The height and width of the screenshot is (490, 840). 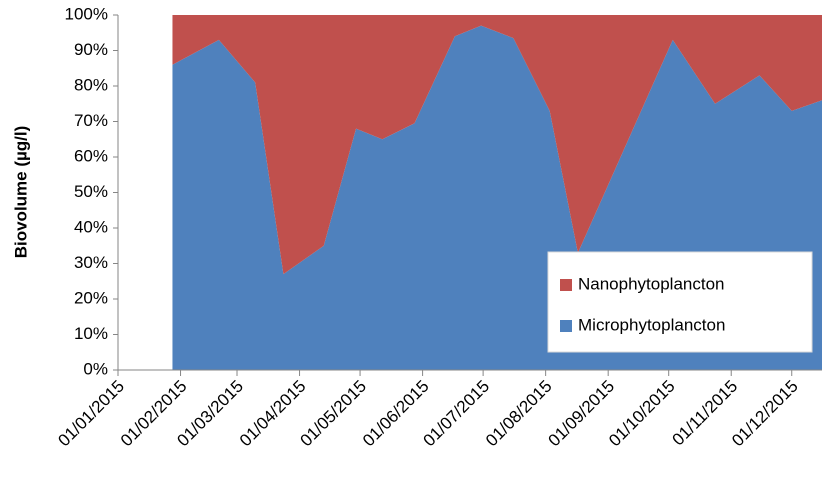 I want to click on y-tick-label: 70%, so click(x=91, y=120).